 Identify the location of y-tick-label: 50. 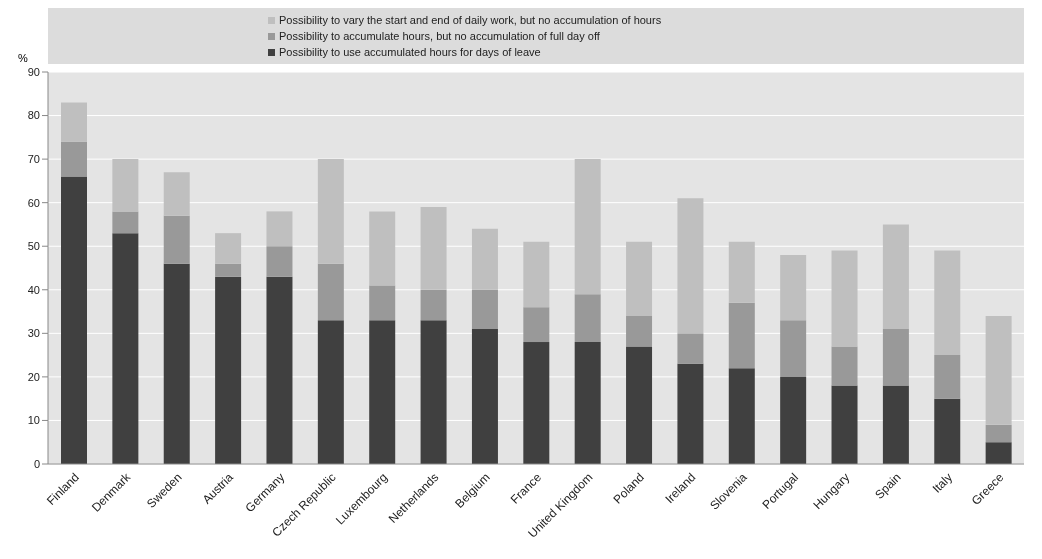
(33, 246).